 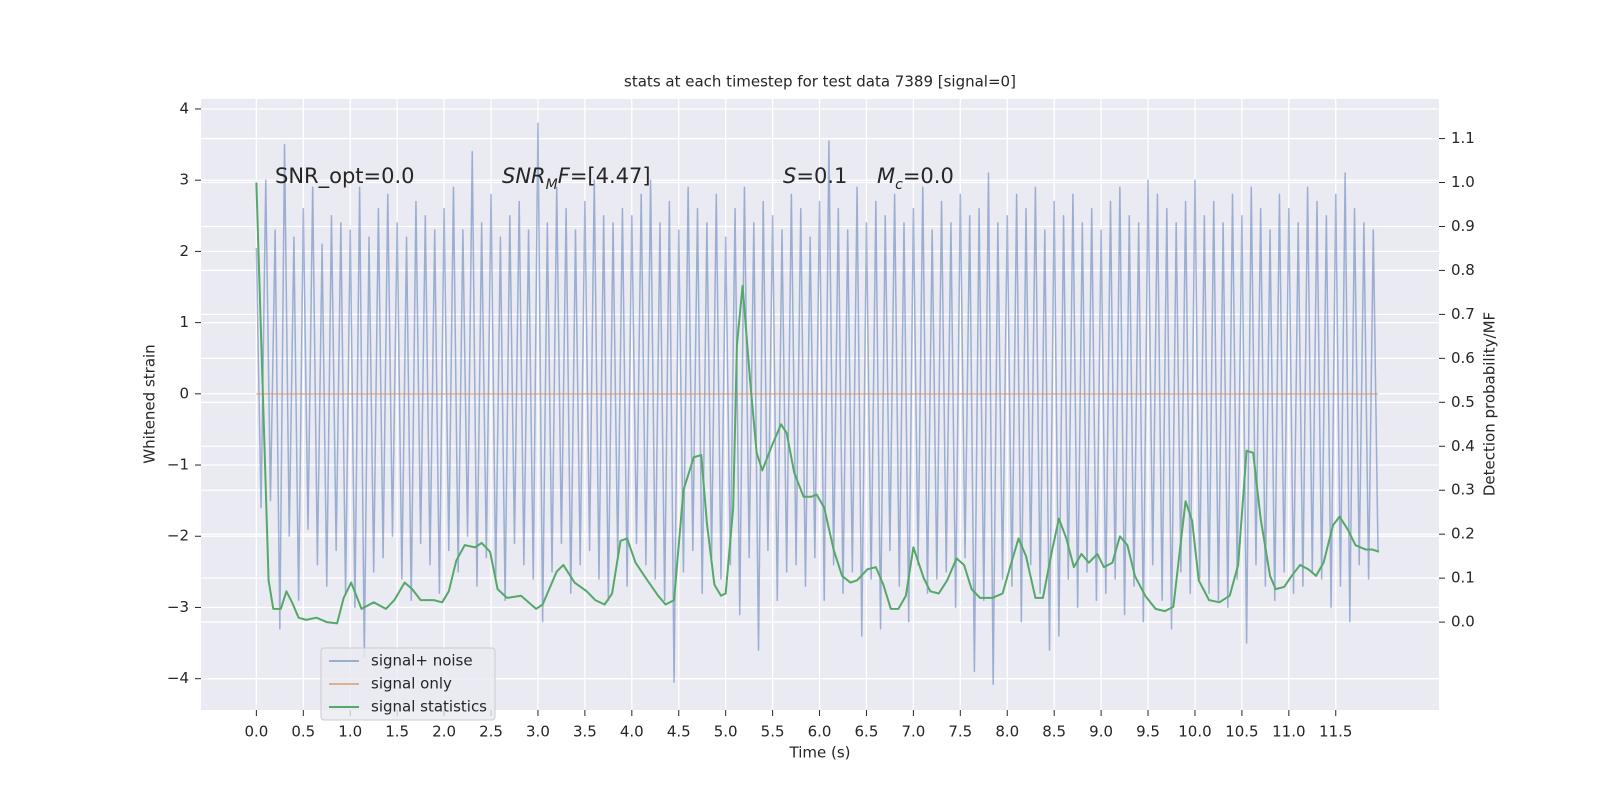 I want to click on annotation: SNR_opt=0.0, so click(x=345, y=176).